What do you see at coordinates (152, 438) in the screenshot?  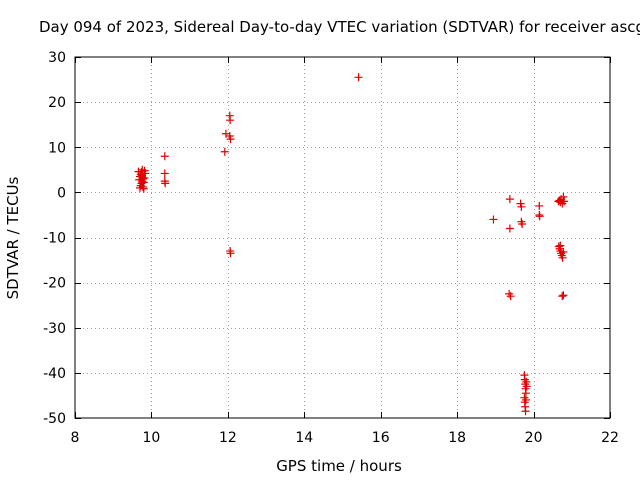 I see `x-tick-label: 10` at bounding box center [152, 438].